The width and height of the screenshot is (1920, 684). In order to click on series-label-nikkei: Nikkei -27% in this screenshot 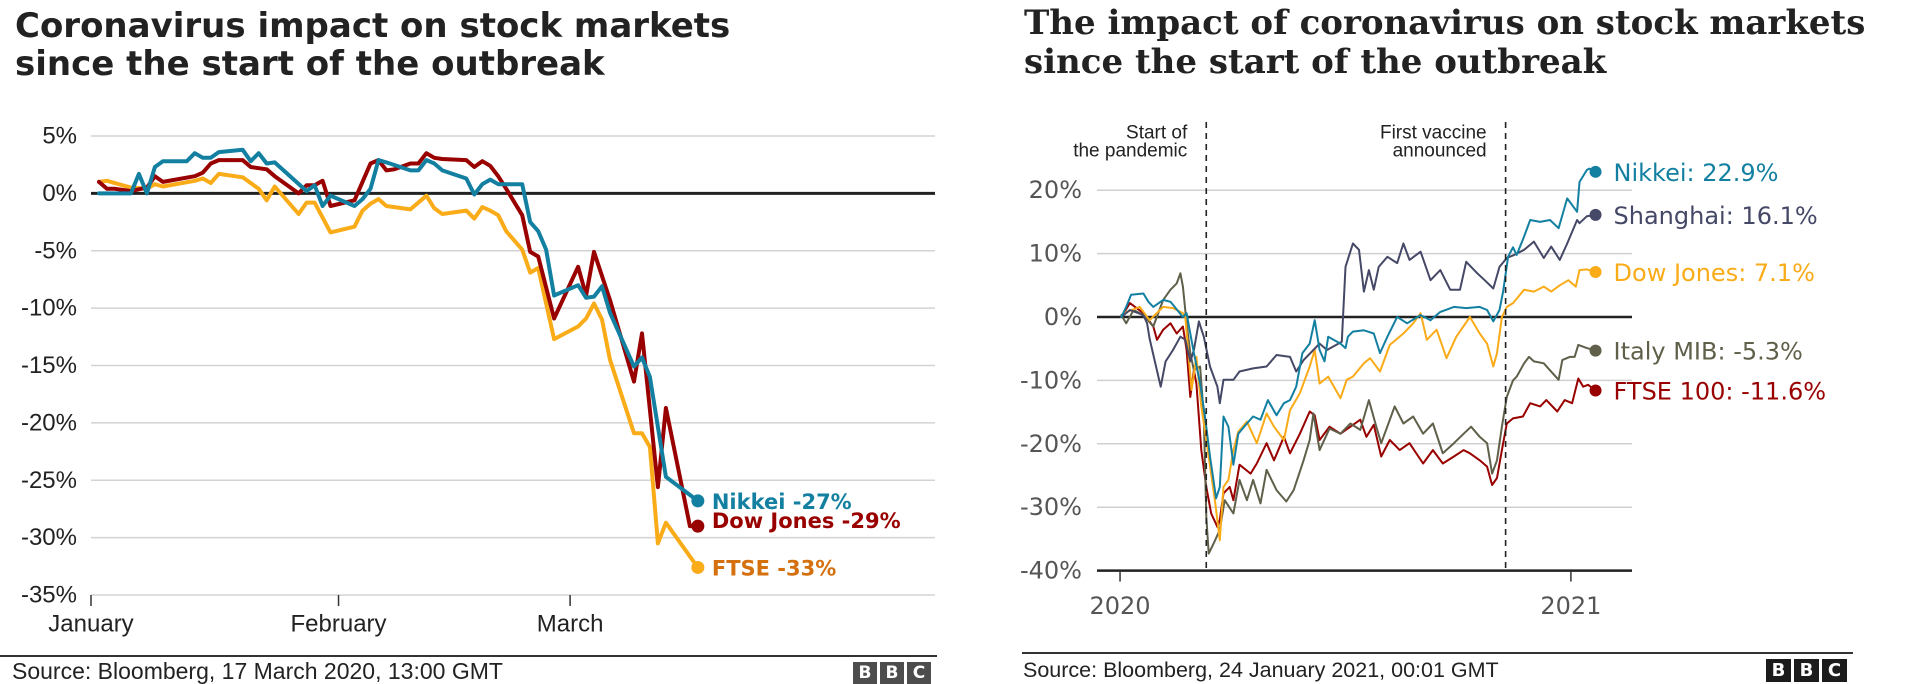, I will do `click(782, 502)`.